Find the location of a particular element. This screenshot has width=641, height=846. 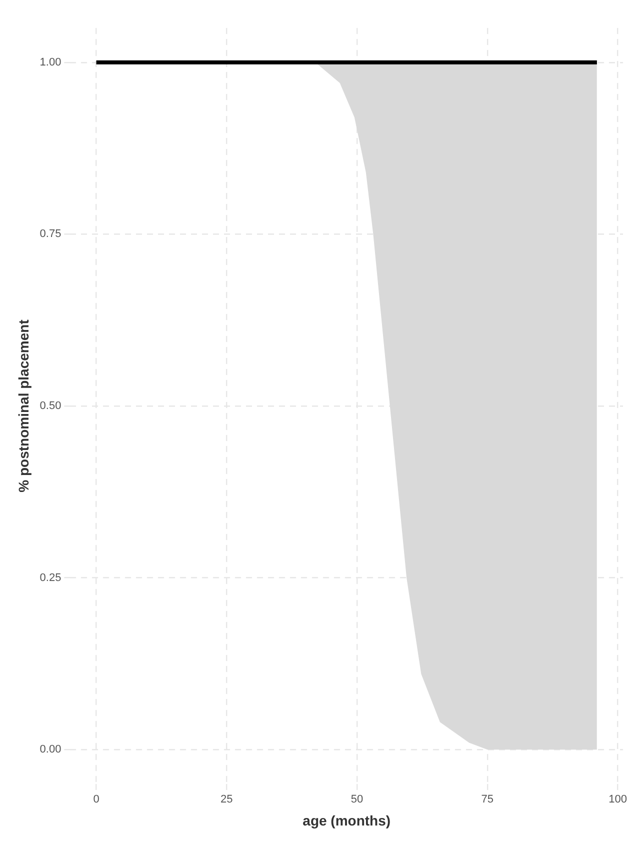

x-axis-title: age (months) is located at coordinates (346, 820).